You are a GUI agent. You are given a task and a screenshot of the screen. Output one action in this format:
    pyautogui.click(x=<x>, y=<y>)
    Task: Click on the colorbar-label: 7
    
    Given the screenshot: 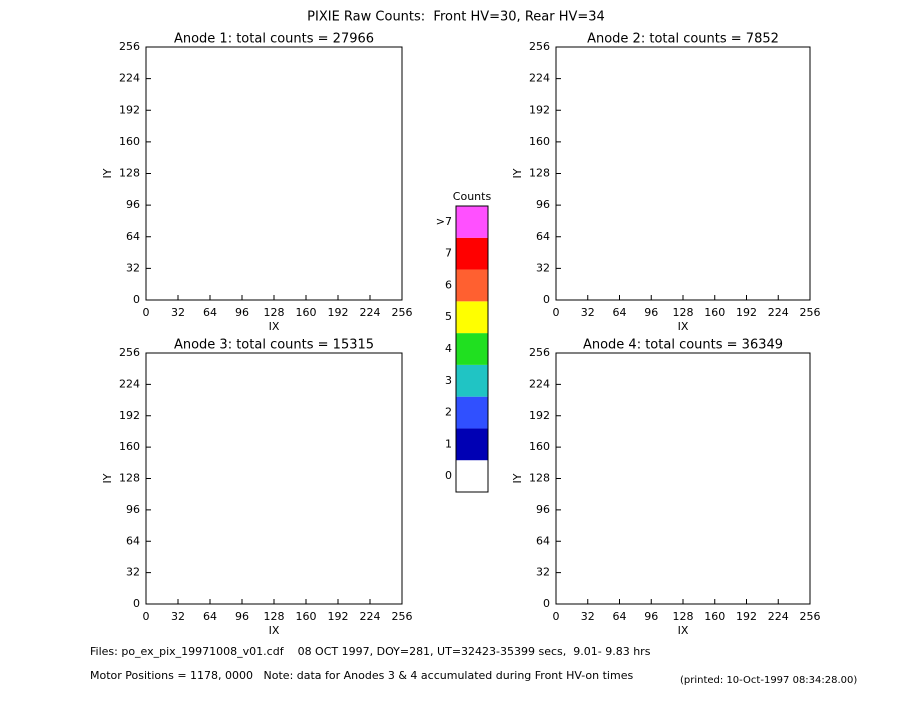 What is the action you would take?
    pyautogui.click(x=448, y=253)
    